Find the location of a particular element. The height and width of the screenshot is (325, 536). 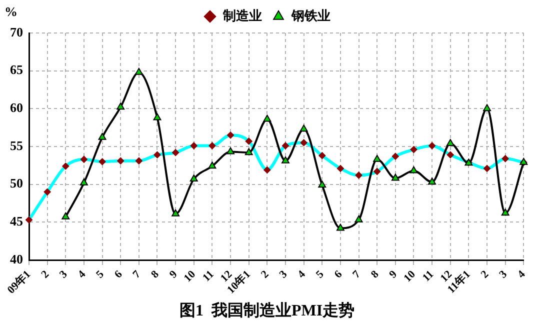

y-tick-label: 70 is located at coordinates (16, 32).